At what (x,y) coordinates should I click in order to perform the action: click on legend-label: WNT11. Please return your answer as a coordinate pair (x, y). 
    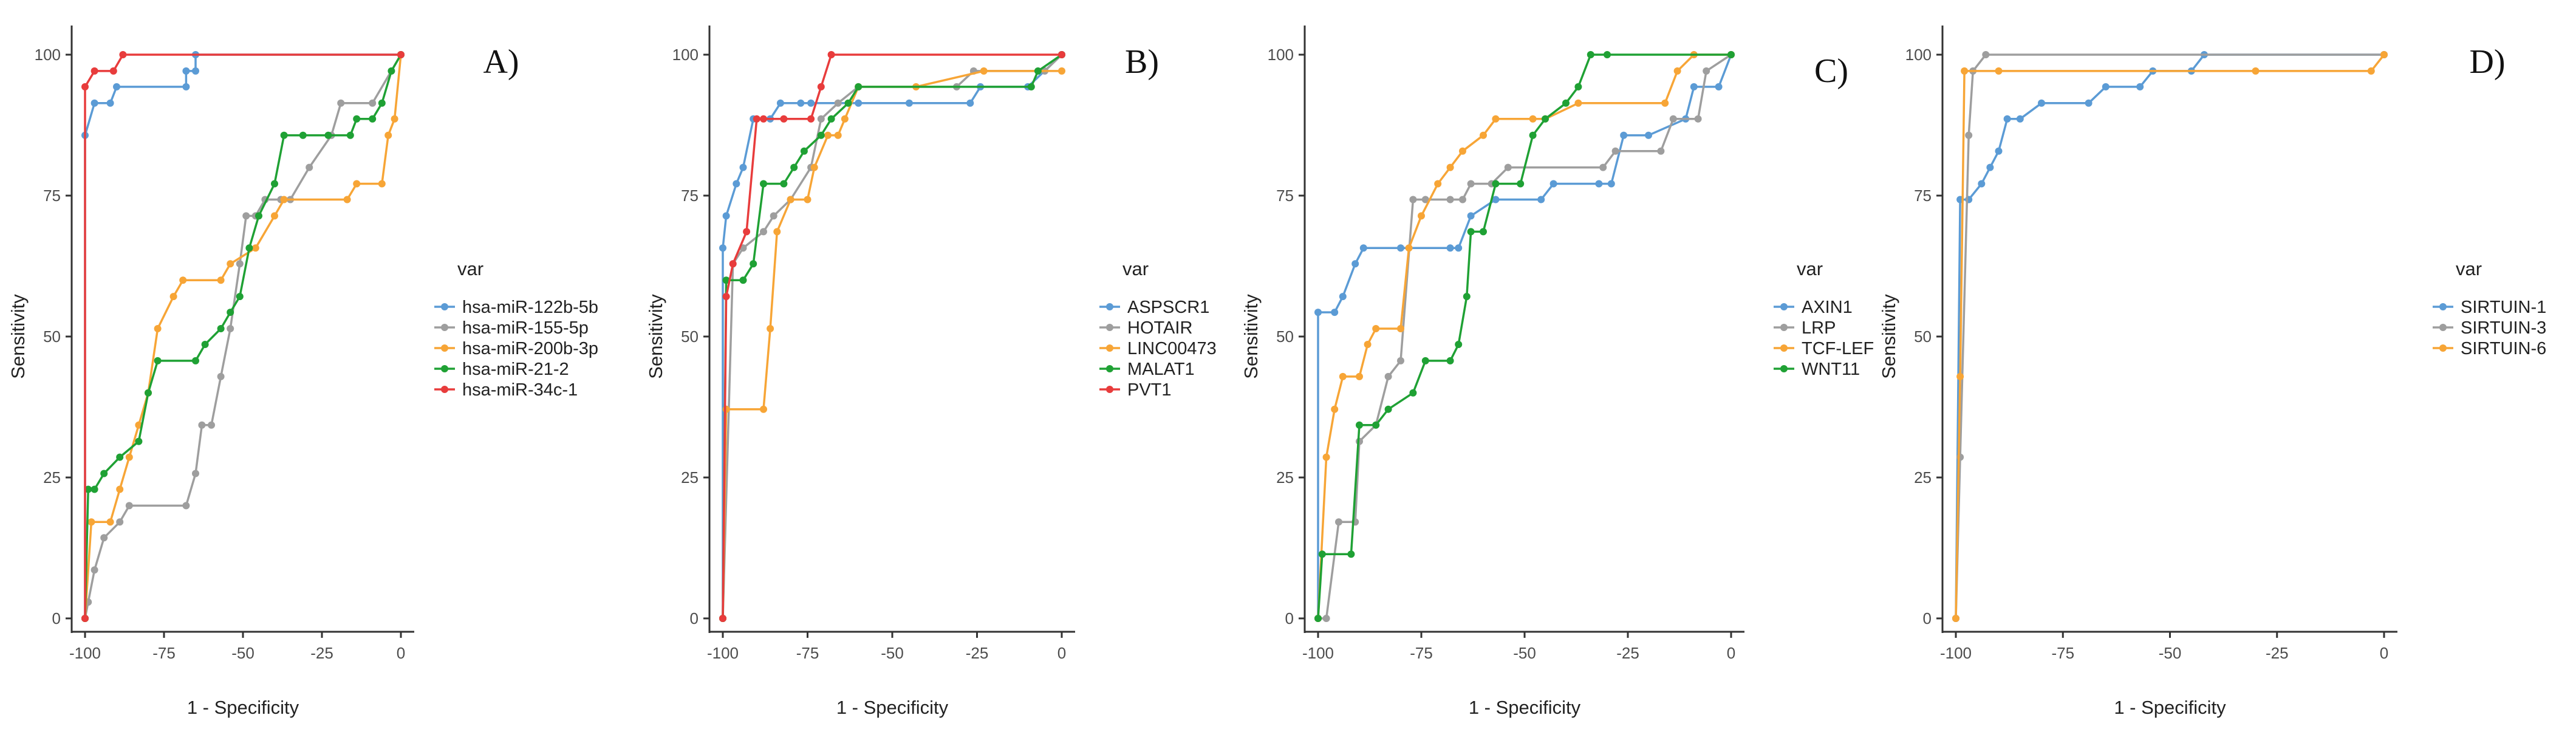
    Looking at the image, I should click on (1831, 369).